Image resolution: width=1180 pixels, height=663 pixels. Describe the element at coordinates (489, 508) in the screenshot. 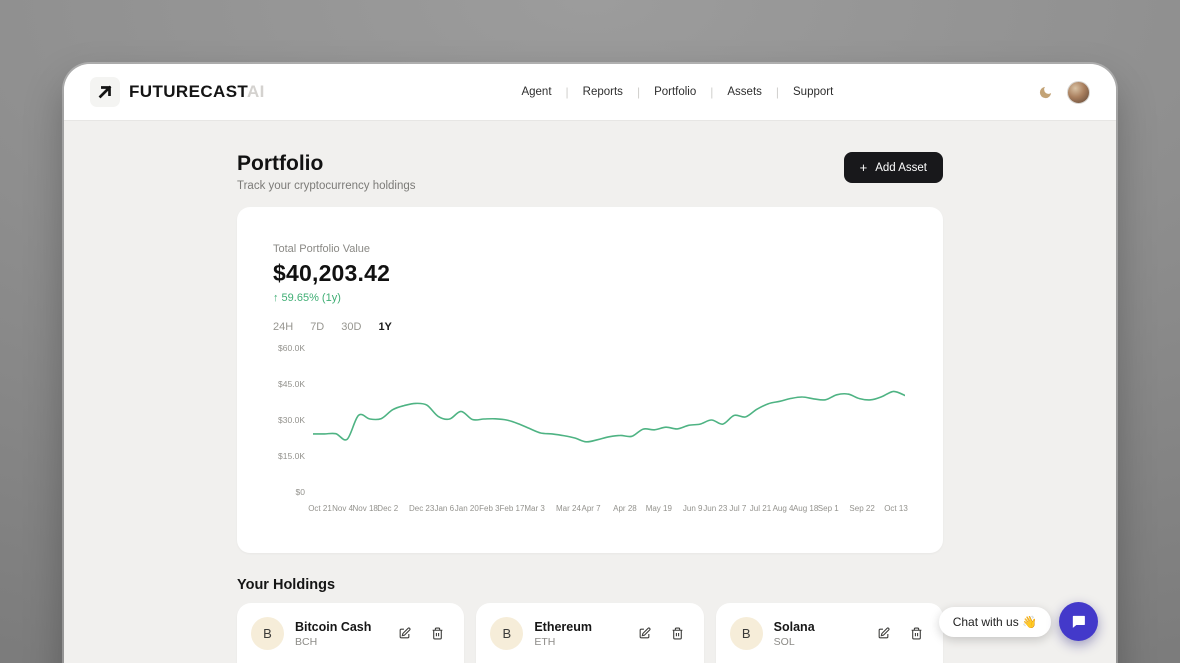

I see `x-tick-label: Feb 3` at that location.